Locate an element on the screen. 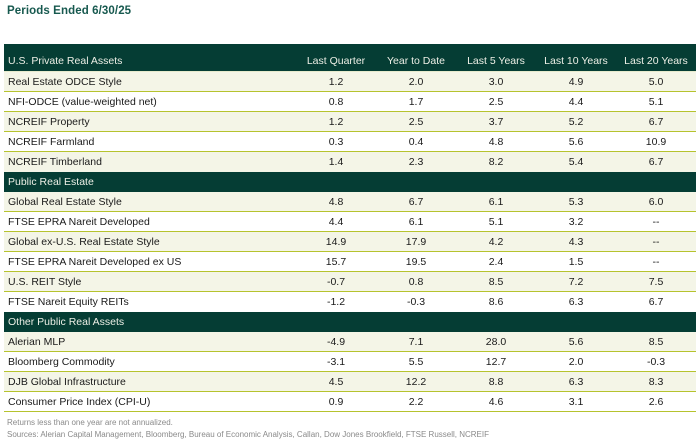 This screenshot has height=442, width=700. row-label: Bloomberg Commodity is located at coordinates (61, 361).